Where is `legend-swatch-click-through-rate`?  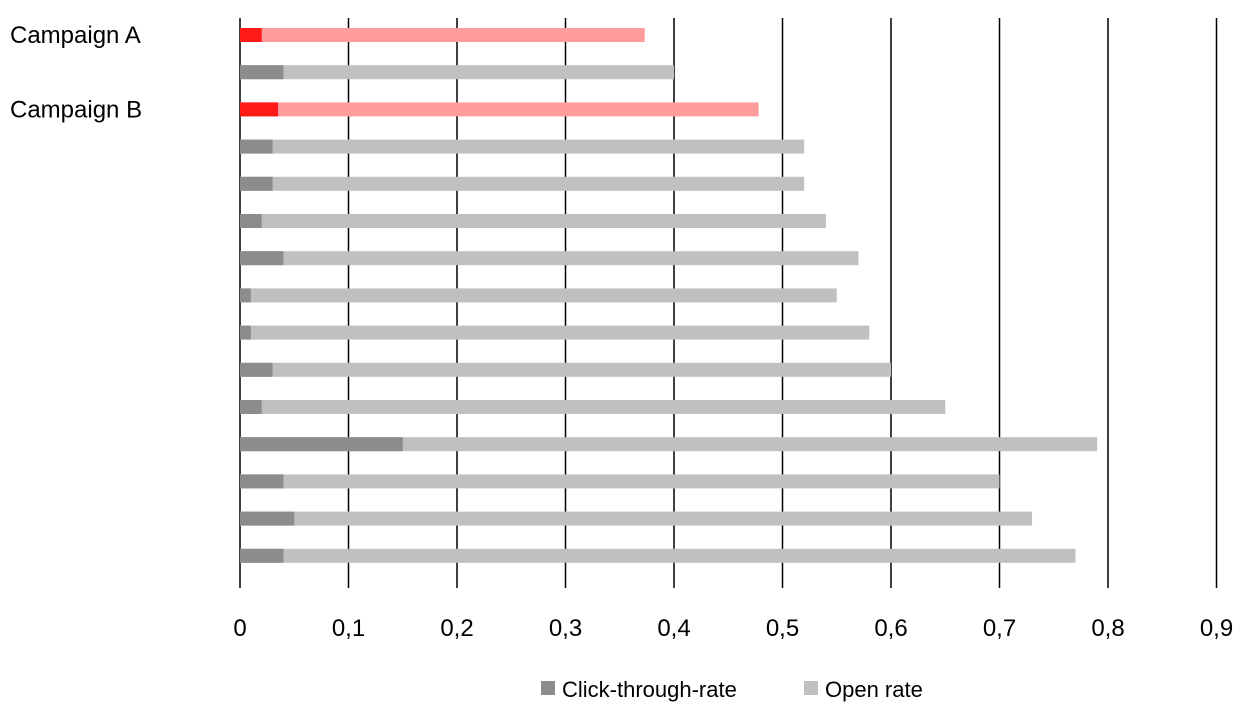 legend-swatch-click-through-rate is located at coordinates (548, 688).